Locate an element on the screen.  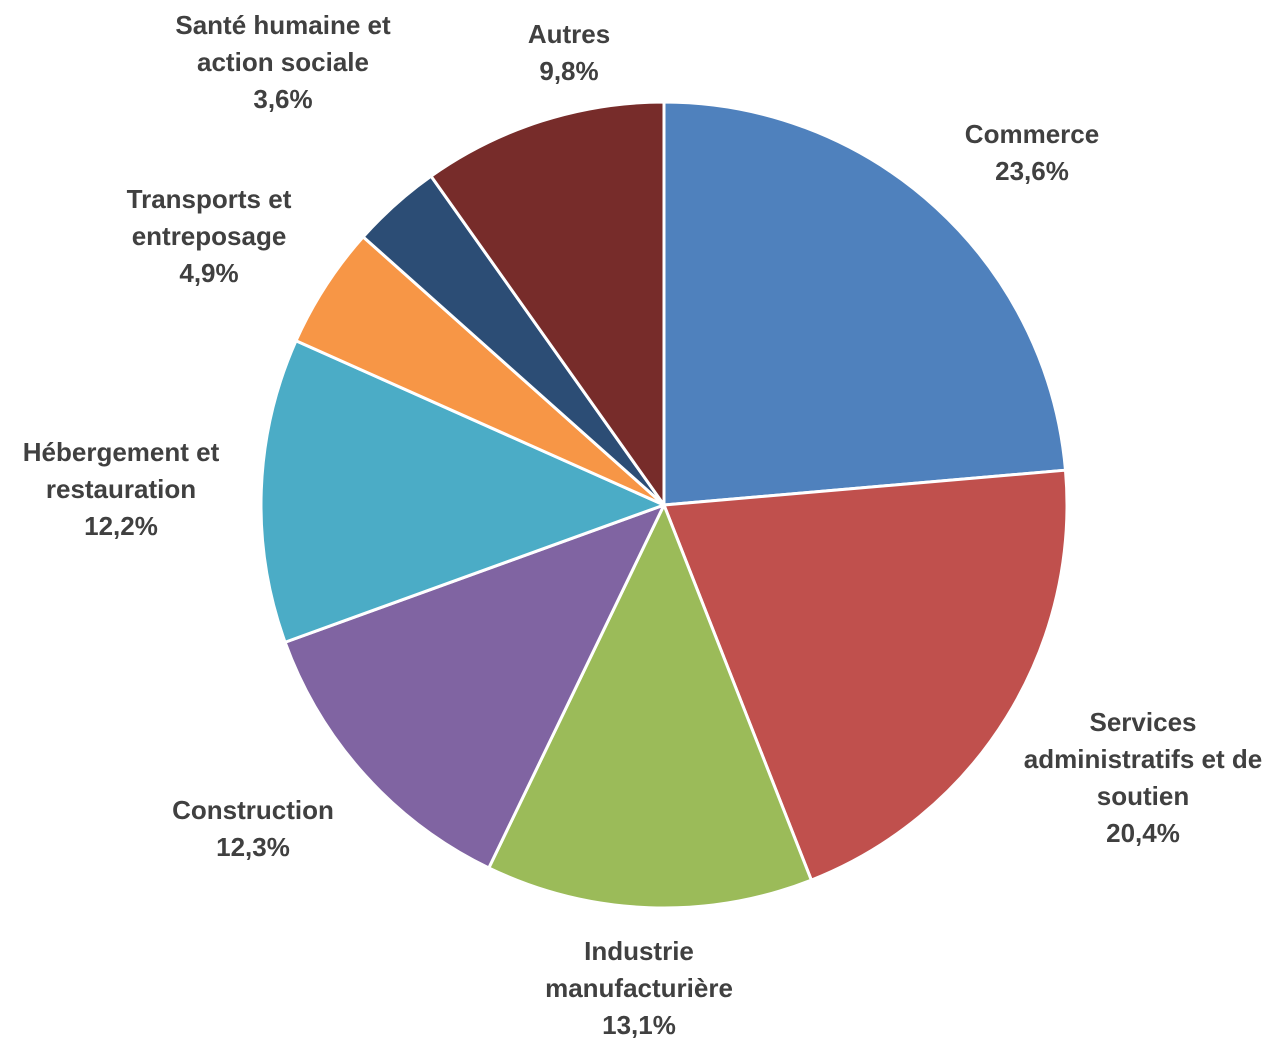
data-label-value: 9,8% is located at coordinates (569, 71).